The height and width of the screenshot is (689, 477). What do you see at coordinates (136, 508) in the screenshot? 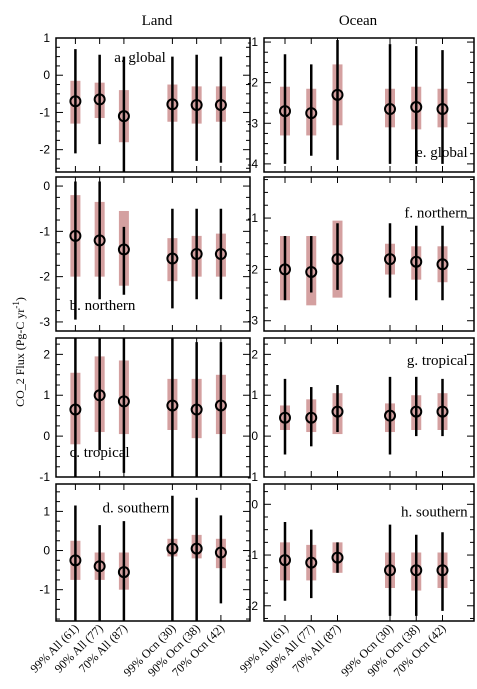
I see `panel-d-label: d. southern` at bounding box center [136, 508].